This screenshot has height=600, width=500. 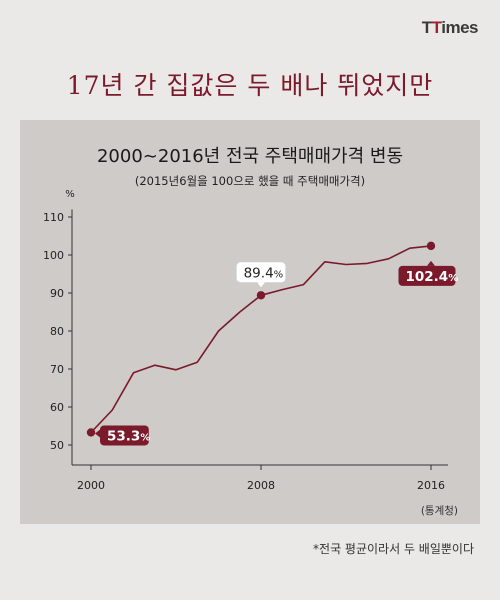 I want to click on callout-value-label: 102.4%, so click(x=432, y=277).